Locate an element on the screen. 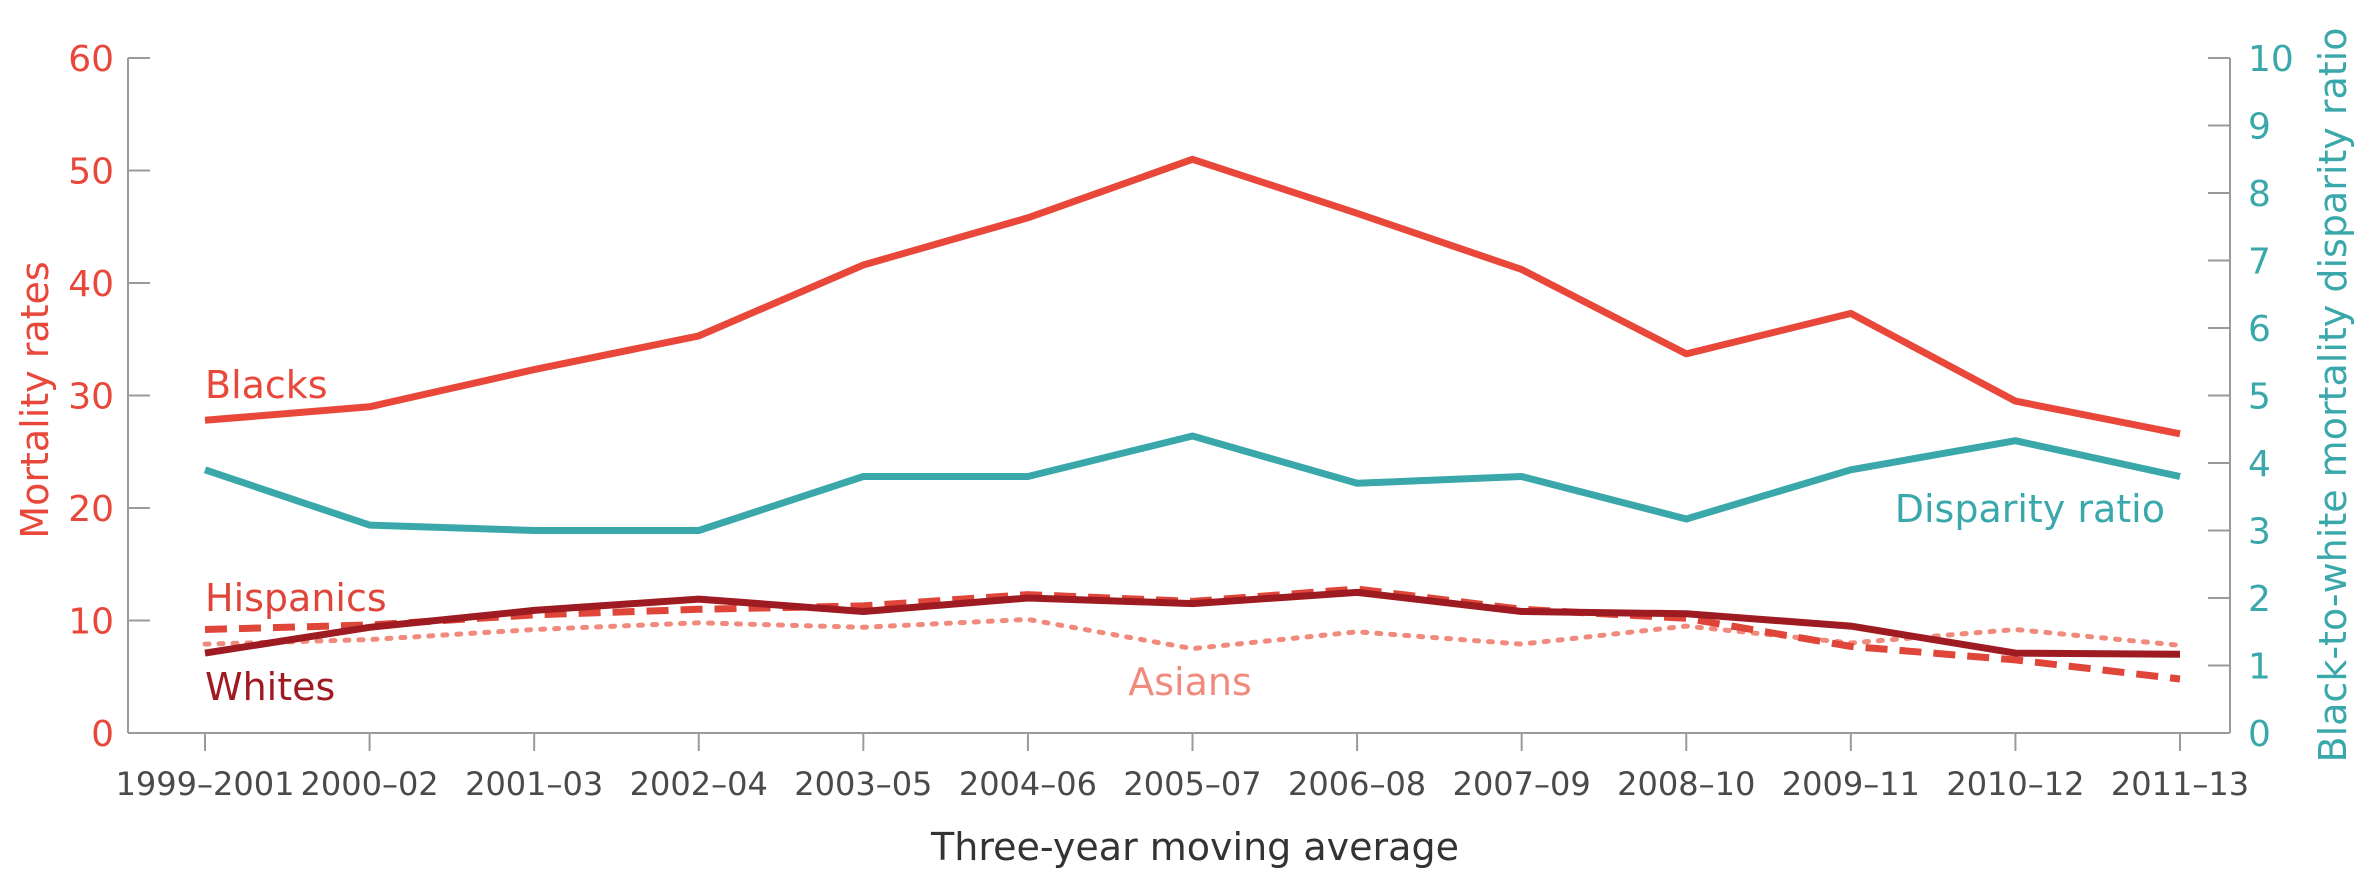 The height and width of the screenshot is (872, 2379). y-right-tick-label: 1 is located at coordinates (2259, 667).